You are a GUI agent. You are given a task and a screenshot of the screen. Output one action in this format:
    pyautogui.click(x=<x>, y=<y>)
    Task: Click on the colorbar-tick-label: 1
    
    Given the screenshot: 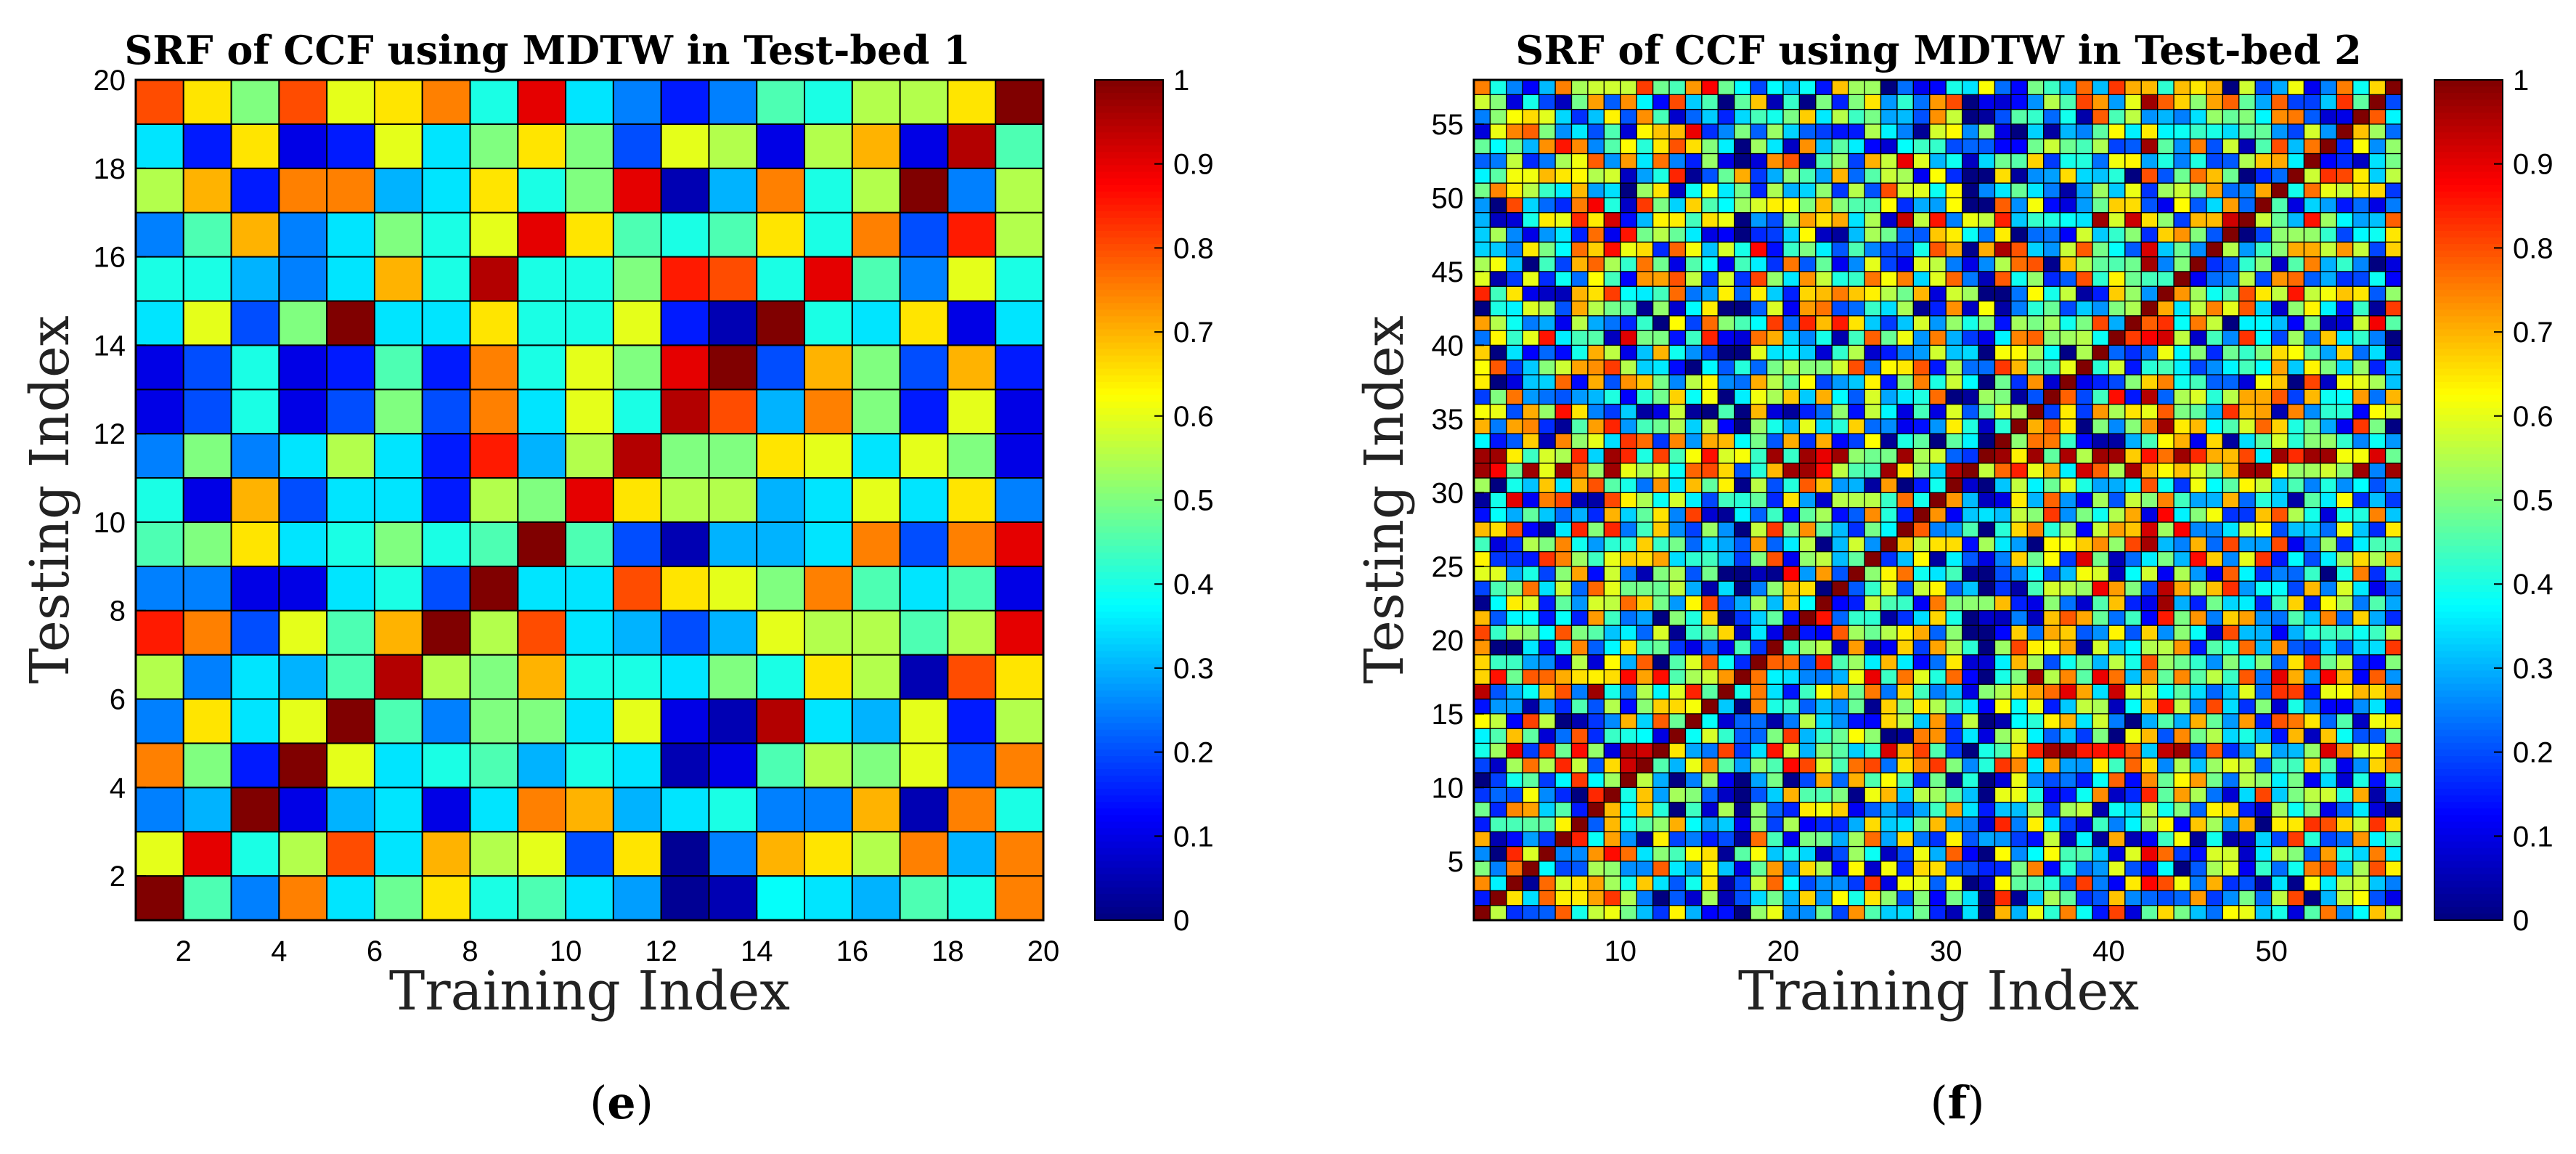 What is the action you would take?
    pyautogui.click(x=2521, y=81)
    